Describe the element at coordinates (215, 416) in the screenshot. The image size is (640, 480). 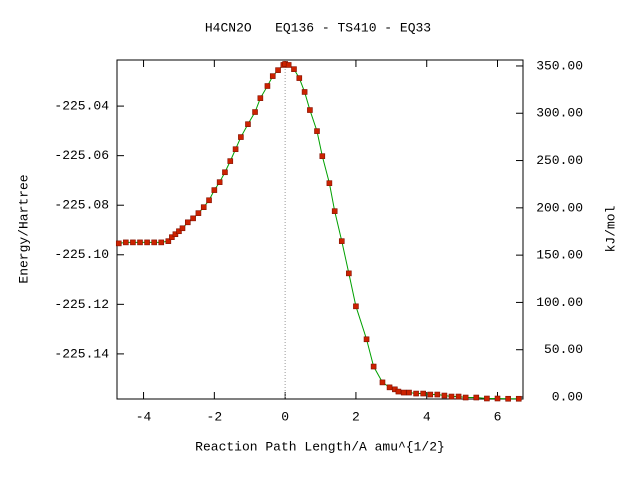
I see `x-tick-label: -2` at that location.